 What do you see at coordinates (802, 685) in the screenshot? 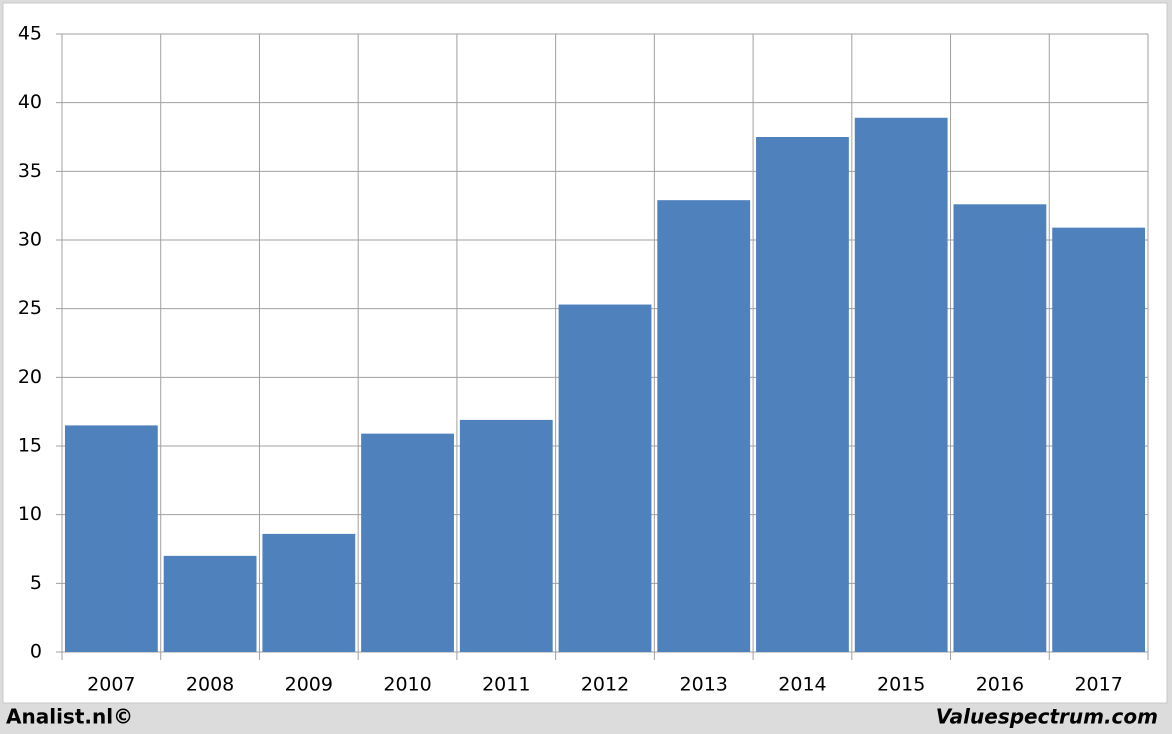
I see `x-tick-label: 2014` at bounding box center [802, 685].